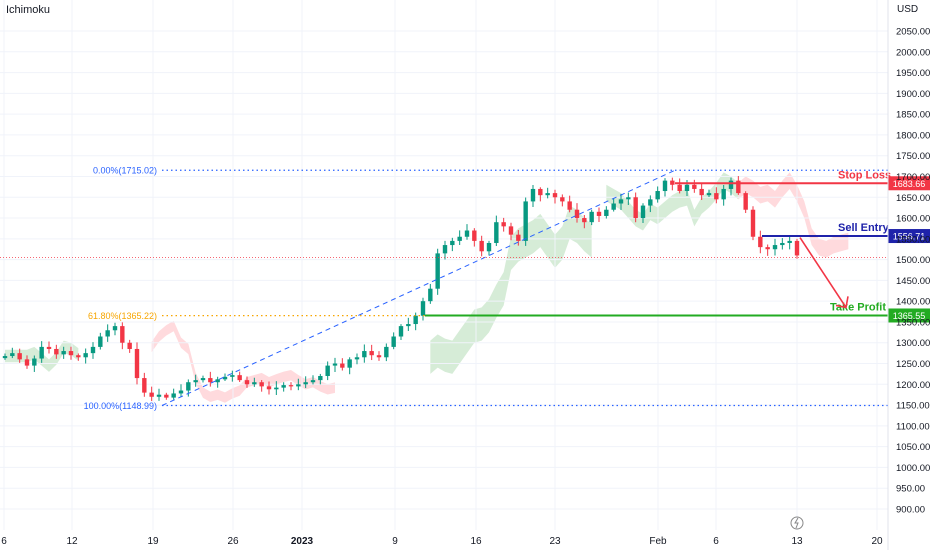 This screenshot has width=932, height=550. I want to click on currency-label: USD, so click(908, 9).